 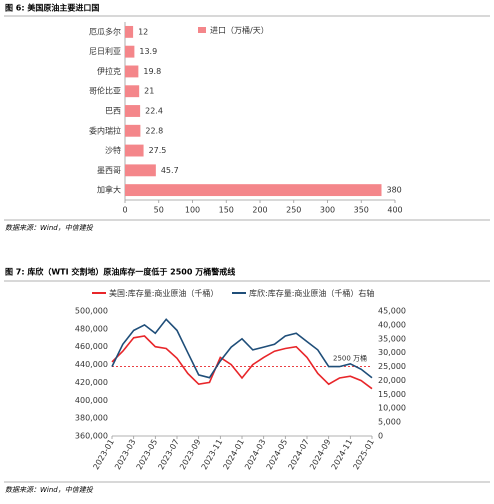 I want to click on y-tick-label: 440,000, so click(x=91, y=364).